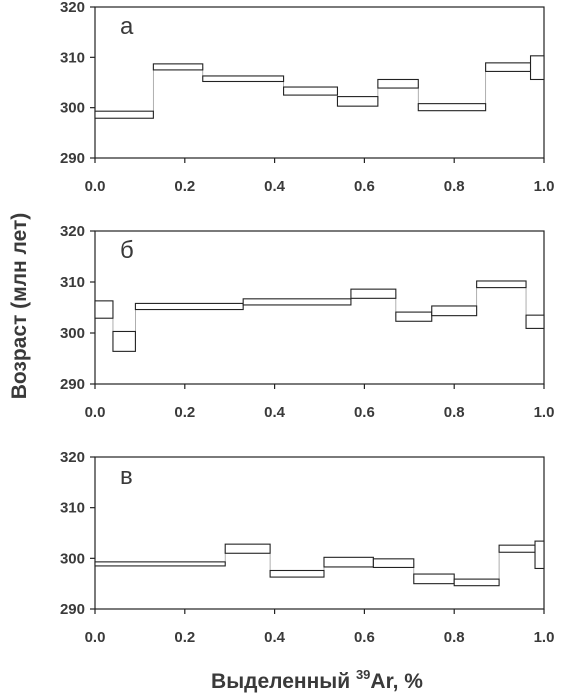  Describe the element at coordinates (126, 476) in the screenshot. I see `panel-letter: в` at that location.